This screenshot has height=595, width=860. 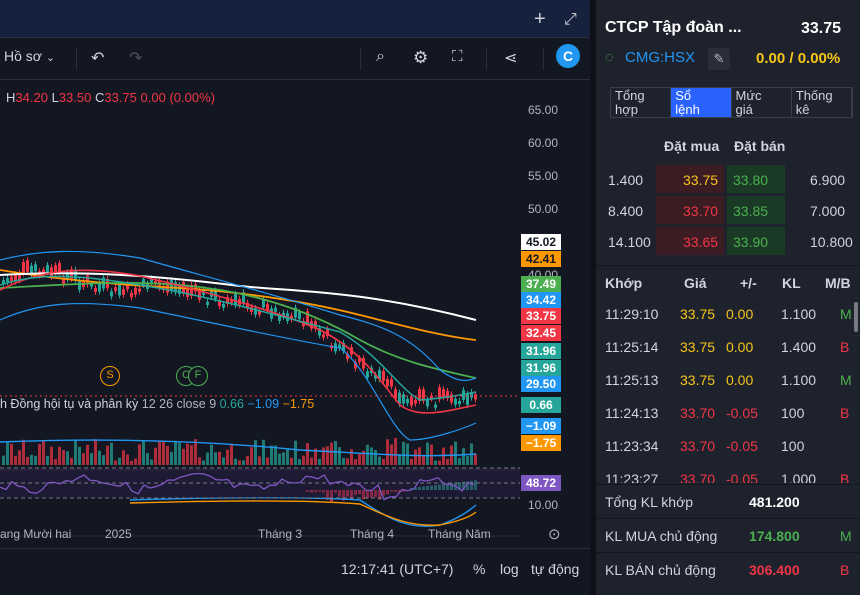 What do you see at coordinates (698, 347) in the screenshot?
I see `trade-price: 33.75` at bounding box center [698, 347].